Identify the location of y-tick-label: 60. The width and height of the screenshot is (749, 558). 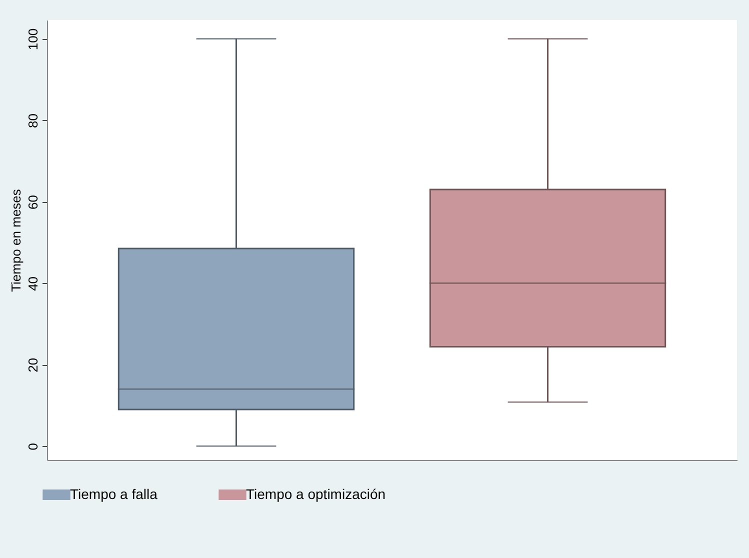
(33, 202).